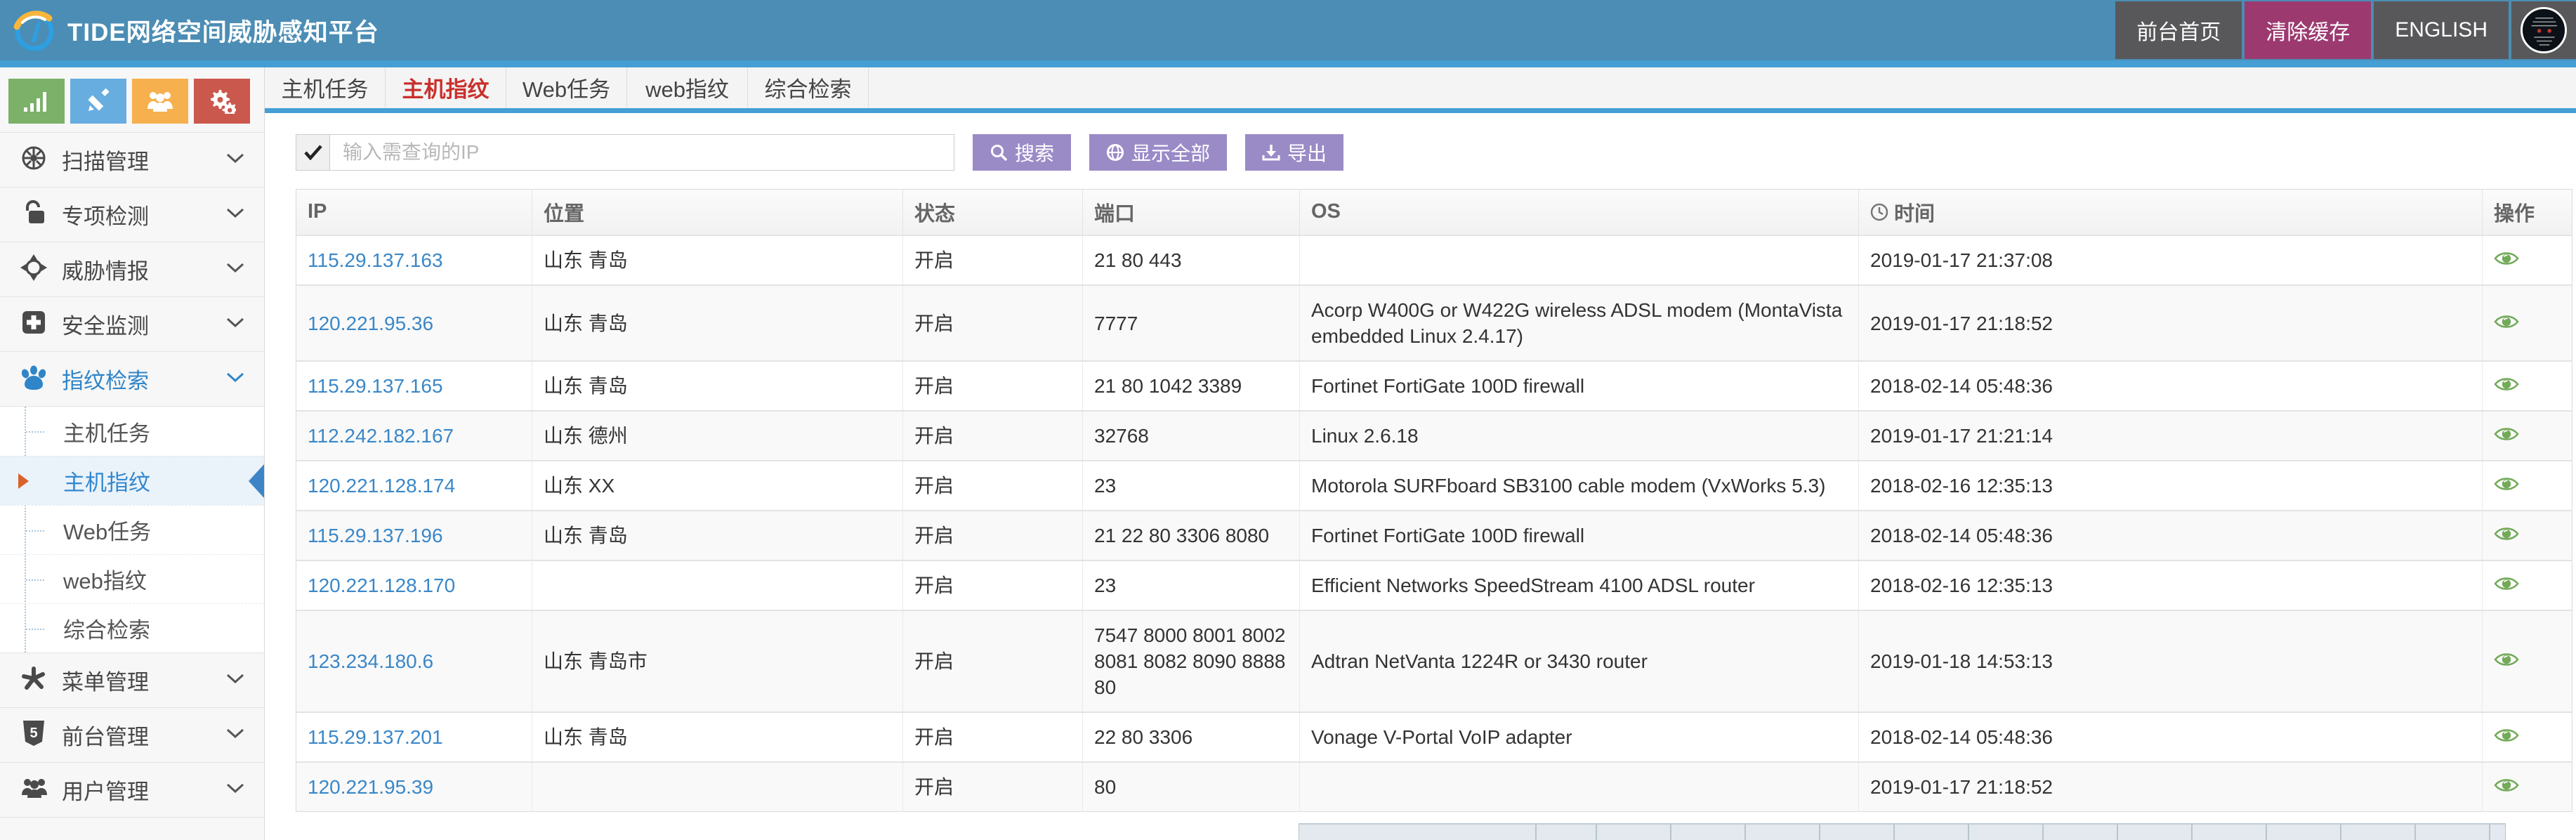 The width and height of the screenshot is (2576, 840). I want to click on ip-link: 123.234.180.6, so click(371, 661).